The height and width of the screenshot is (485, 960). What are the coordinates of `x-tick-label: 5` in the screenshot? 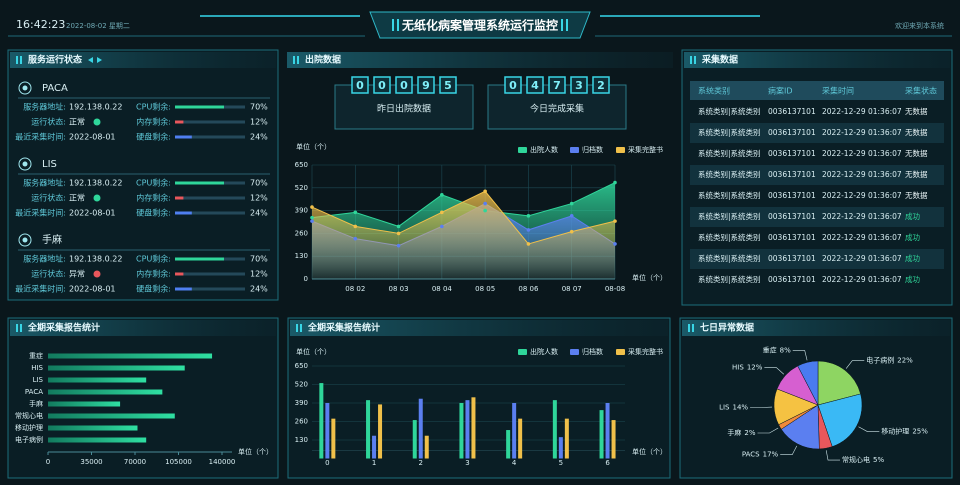 It's located at (561, 463).